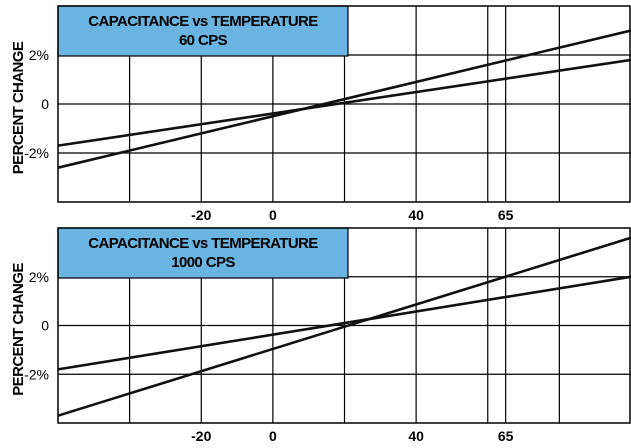 The image size is (631, 448). I want to click on chart-title-line2: 1000 CPS, so click(203, 262).